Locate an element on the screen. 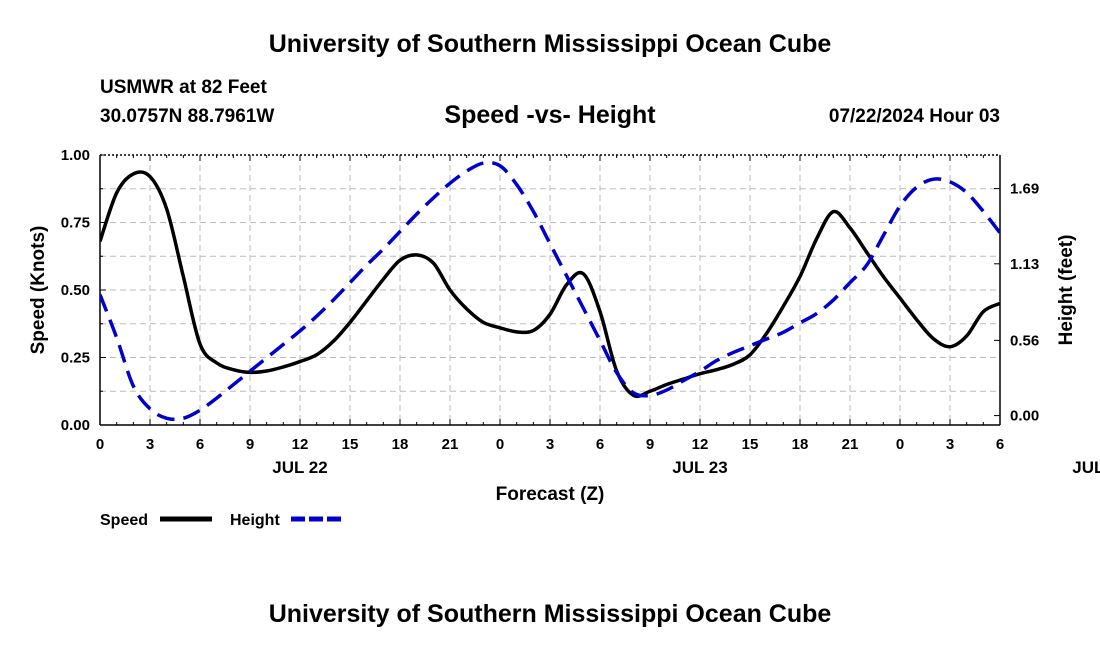  y-left-tick-label: 0.75 is located at coordinates (75, 223).